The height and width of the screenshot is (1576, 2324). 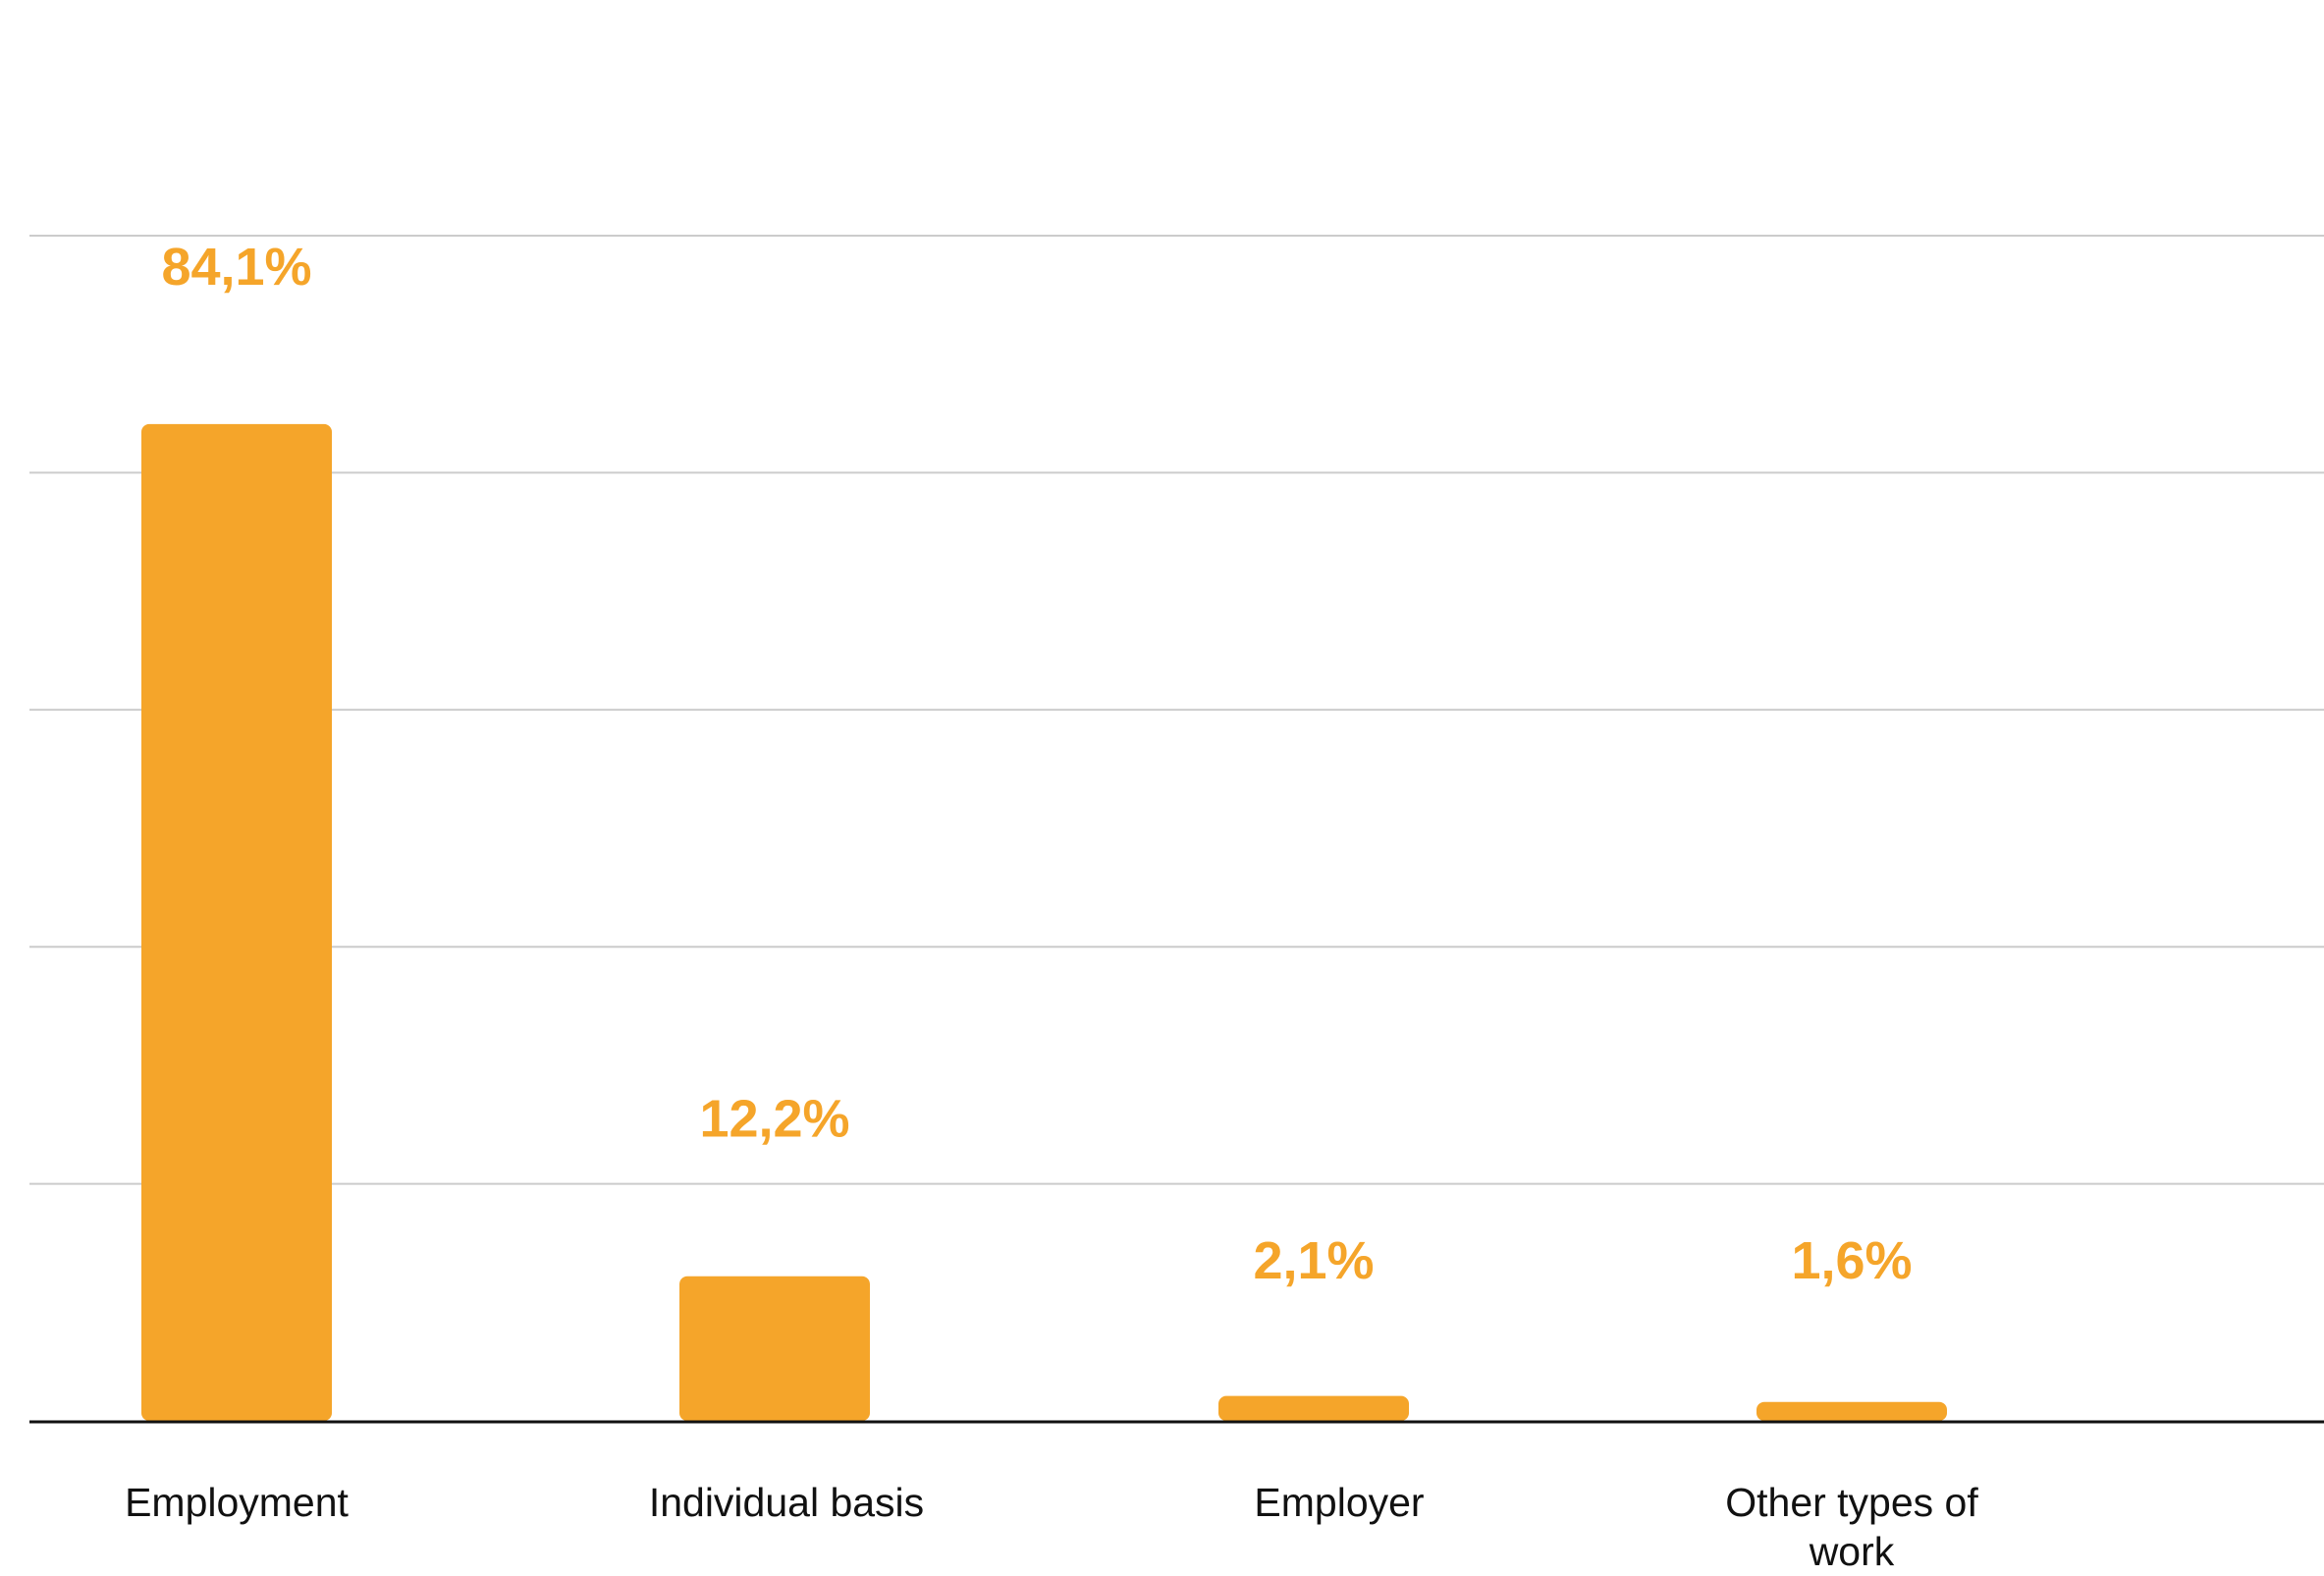 What do you see at coordinates (1851, 1260) in the screenshot?
I see `bar-value-label: 1,6%` at bounding box center [1851, 1260].